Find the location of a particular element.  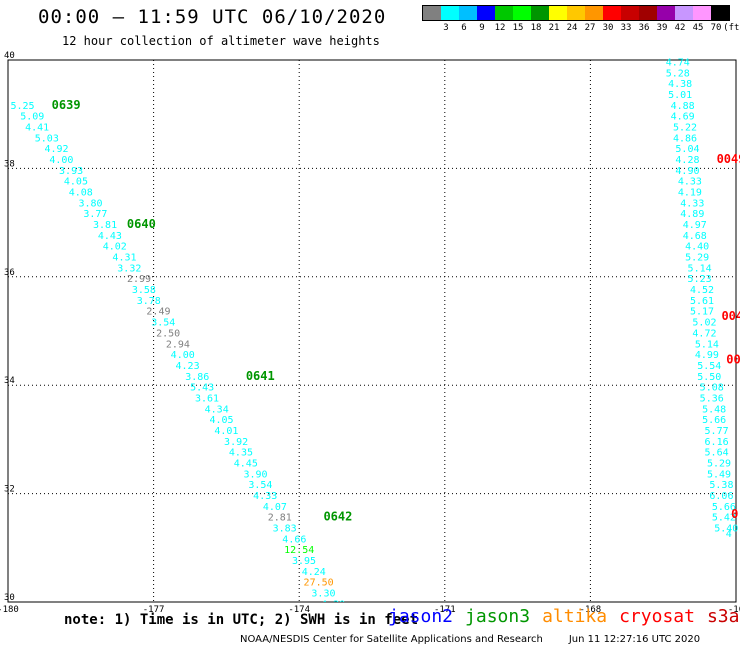

legend-label: 9 is located at coordinates (482, 28).